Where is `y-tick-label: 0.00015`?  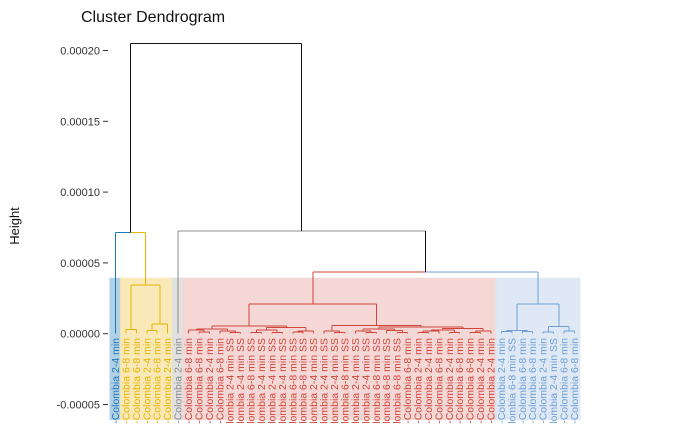 y-tick-label: 0.00015 is located at coordinates (80, 122).